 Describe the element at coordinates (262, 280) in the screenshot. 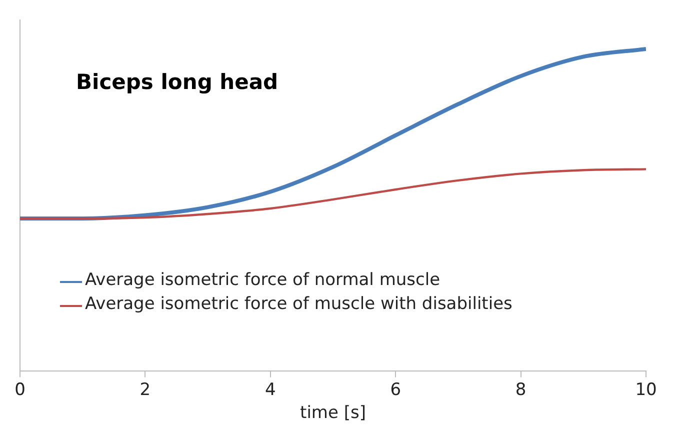

I see `legend-label: Average isometric force of normal muscle` at that location.